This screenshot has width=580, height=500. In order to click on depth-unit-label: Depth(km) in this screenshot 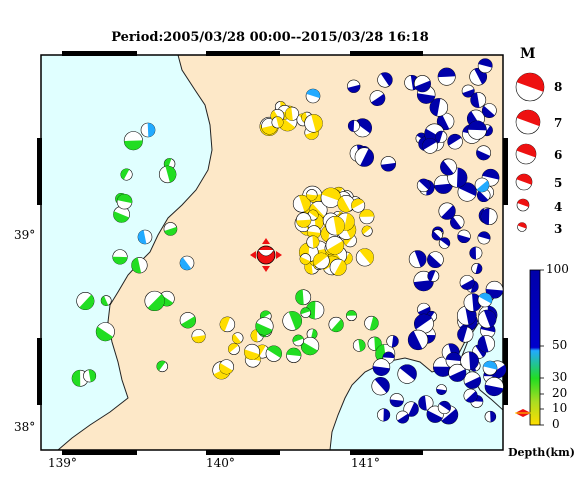, I will do `click(541, 452)`.